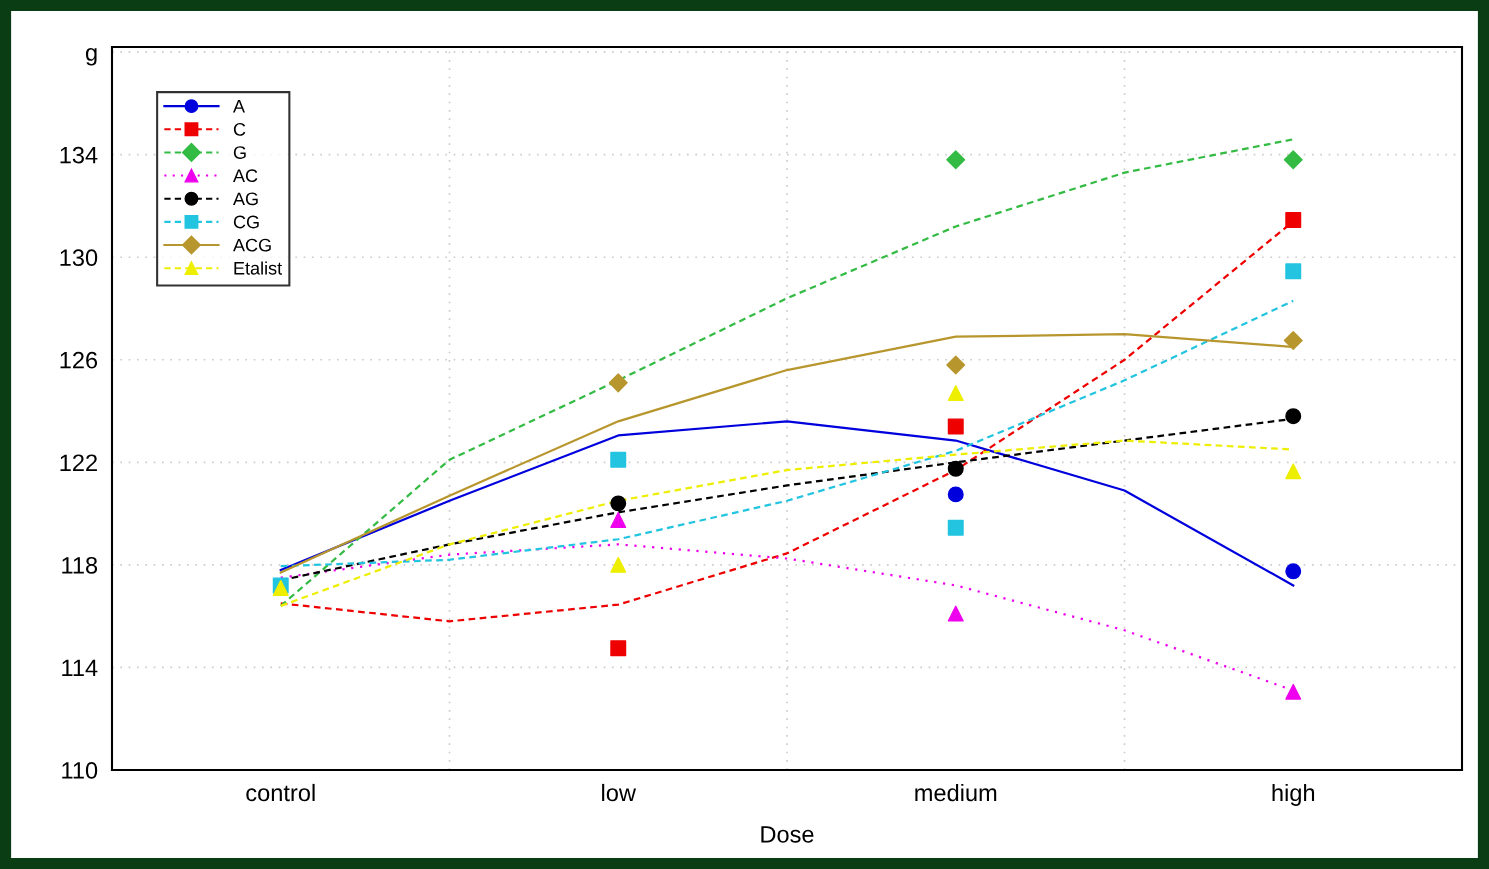 The image size is (1489, 869). I want to click on legend-label: CG, so click(246, 222).